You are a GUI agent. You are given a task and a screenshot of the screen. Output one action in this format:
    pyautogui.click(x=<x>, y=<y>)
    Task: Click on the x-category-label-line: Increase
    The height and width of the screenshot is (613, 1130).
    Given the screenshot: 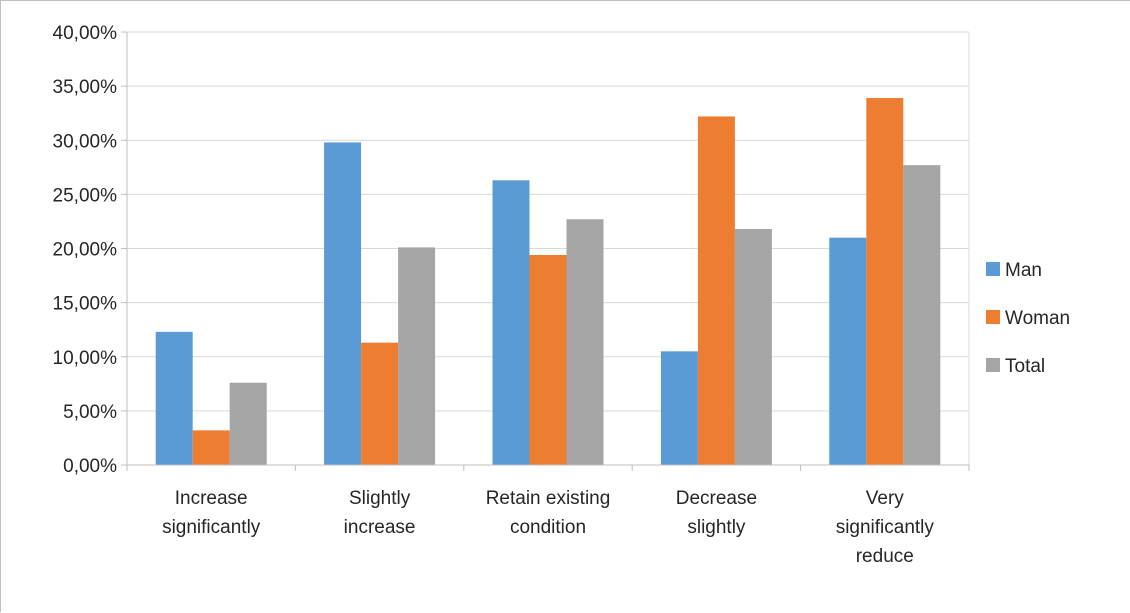 What is the action you would take?
    pyautogui.click(x=211, y=498)
    